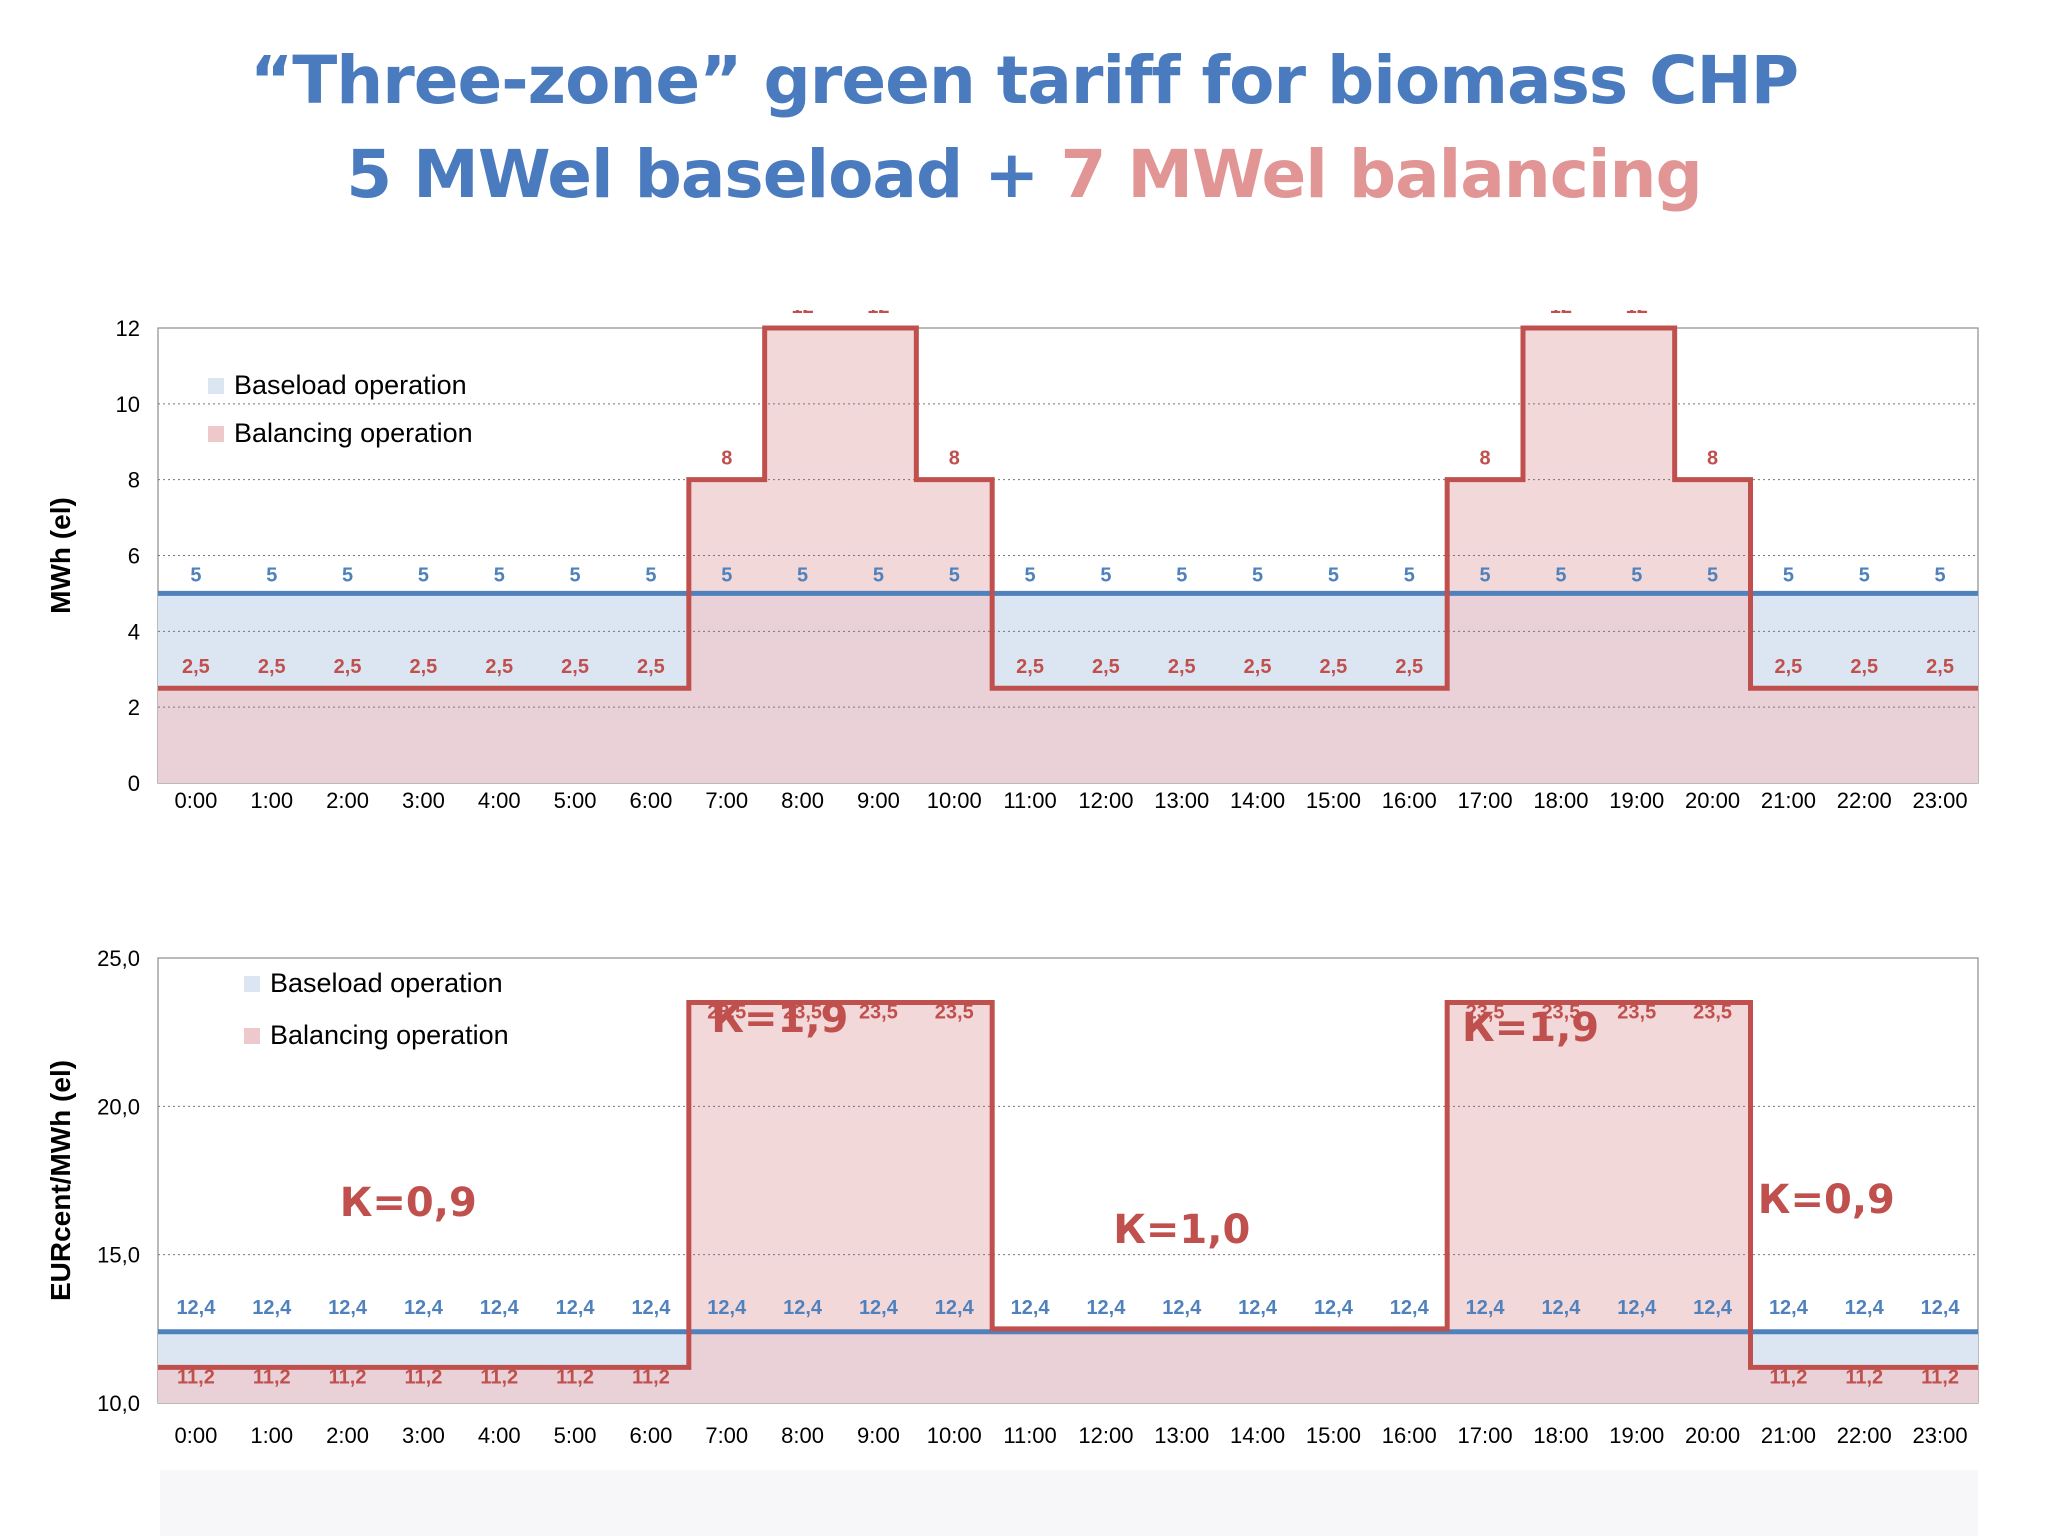 The image size is (2048, 1536). I want to click on y-tick-label: 15,0, so click(118, 1255).